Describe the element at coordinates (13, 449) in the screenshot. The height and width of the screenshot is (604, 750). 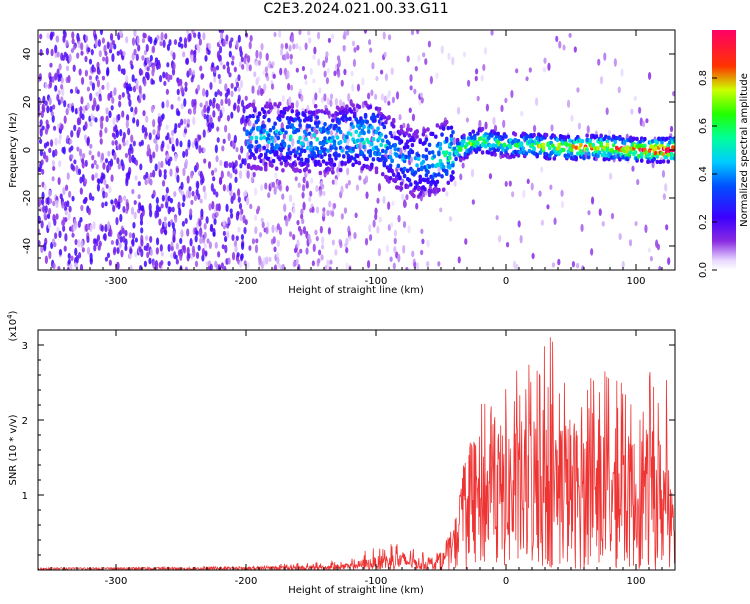
I see `snr-y-label: SNR (10 * v/v)` at that location.